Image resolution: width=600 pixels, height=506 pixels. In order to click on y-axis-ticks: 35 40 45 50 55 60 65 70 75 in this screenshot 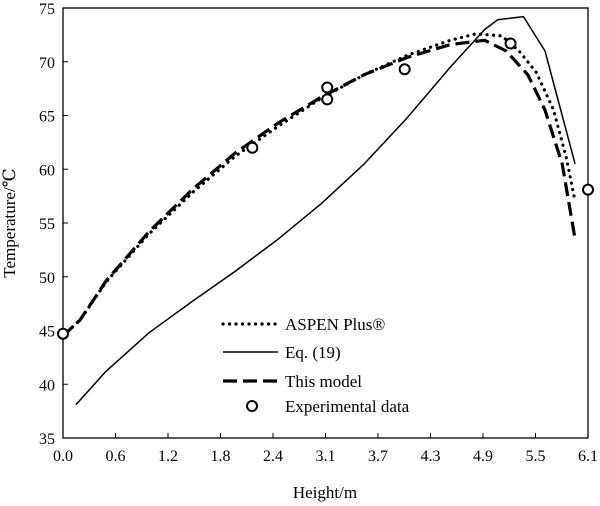, I will do `click(53, 224)`.